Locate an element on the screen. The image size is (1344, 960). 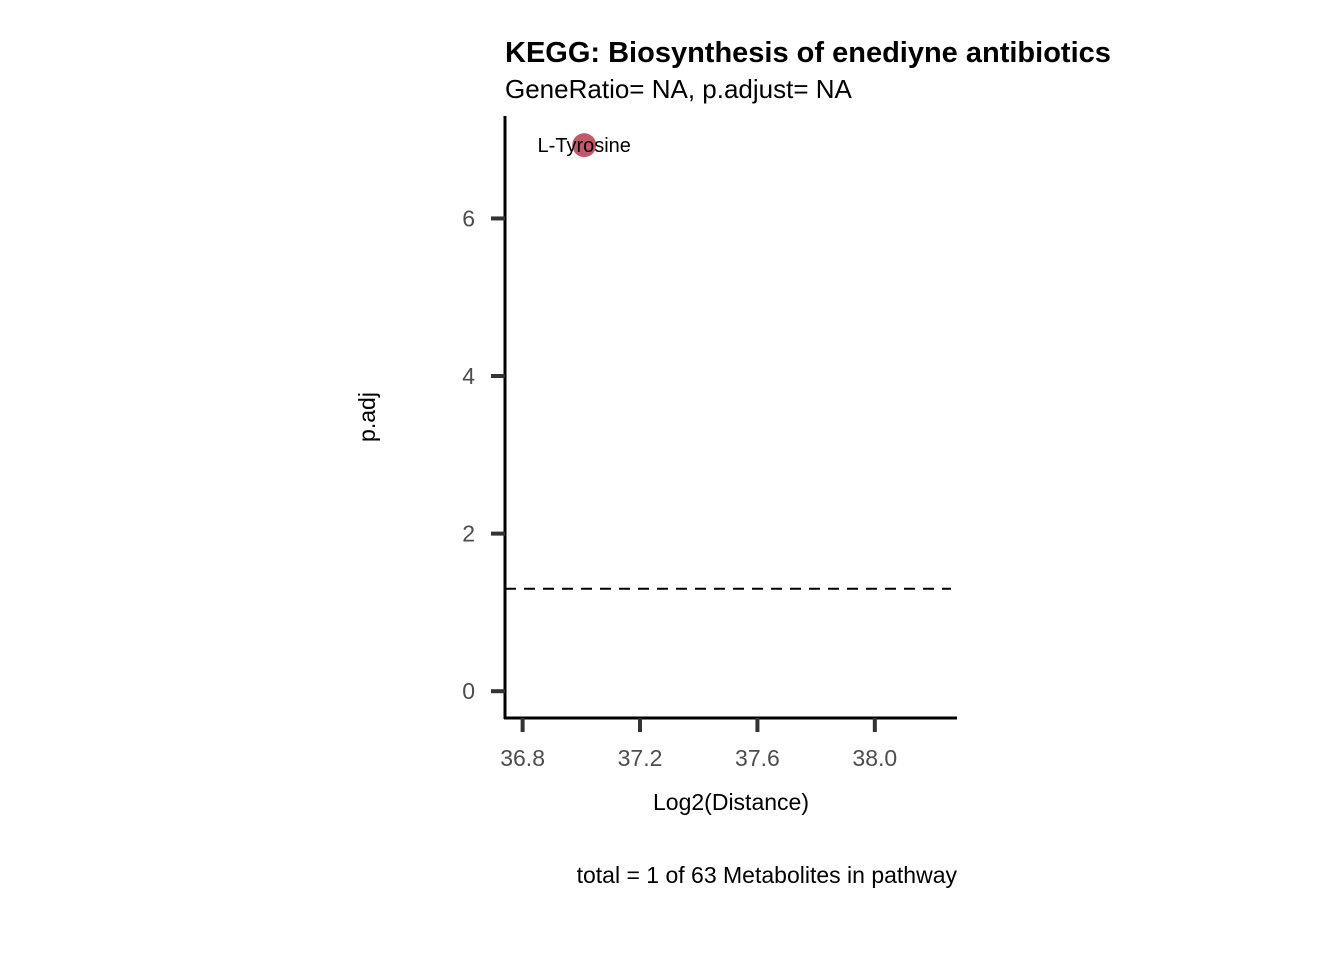
y-tick-label: 4 is located at coordinates (468, 376).